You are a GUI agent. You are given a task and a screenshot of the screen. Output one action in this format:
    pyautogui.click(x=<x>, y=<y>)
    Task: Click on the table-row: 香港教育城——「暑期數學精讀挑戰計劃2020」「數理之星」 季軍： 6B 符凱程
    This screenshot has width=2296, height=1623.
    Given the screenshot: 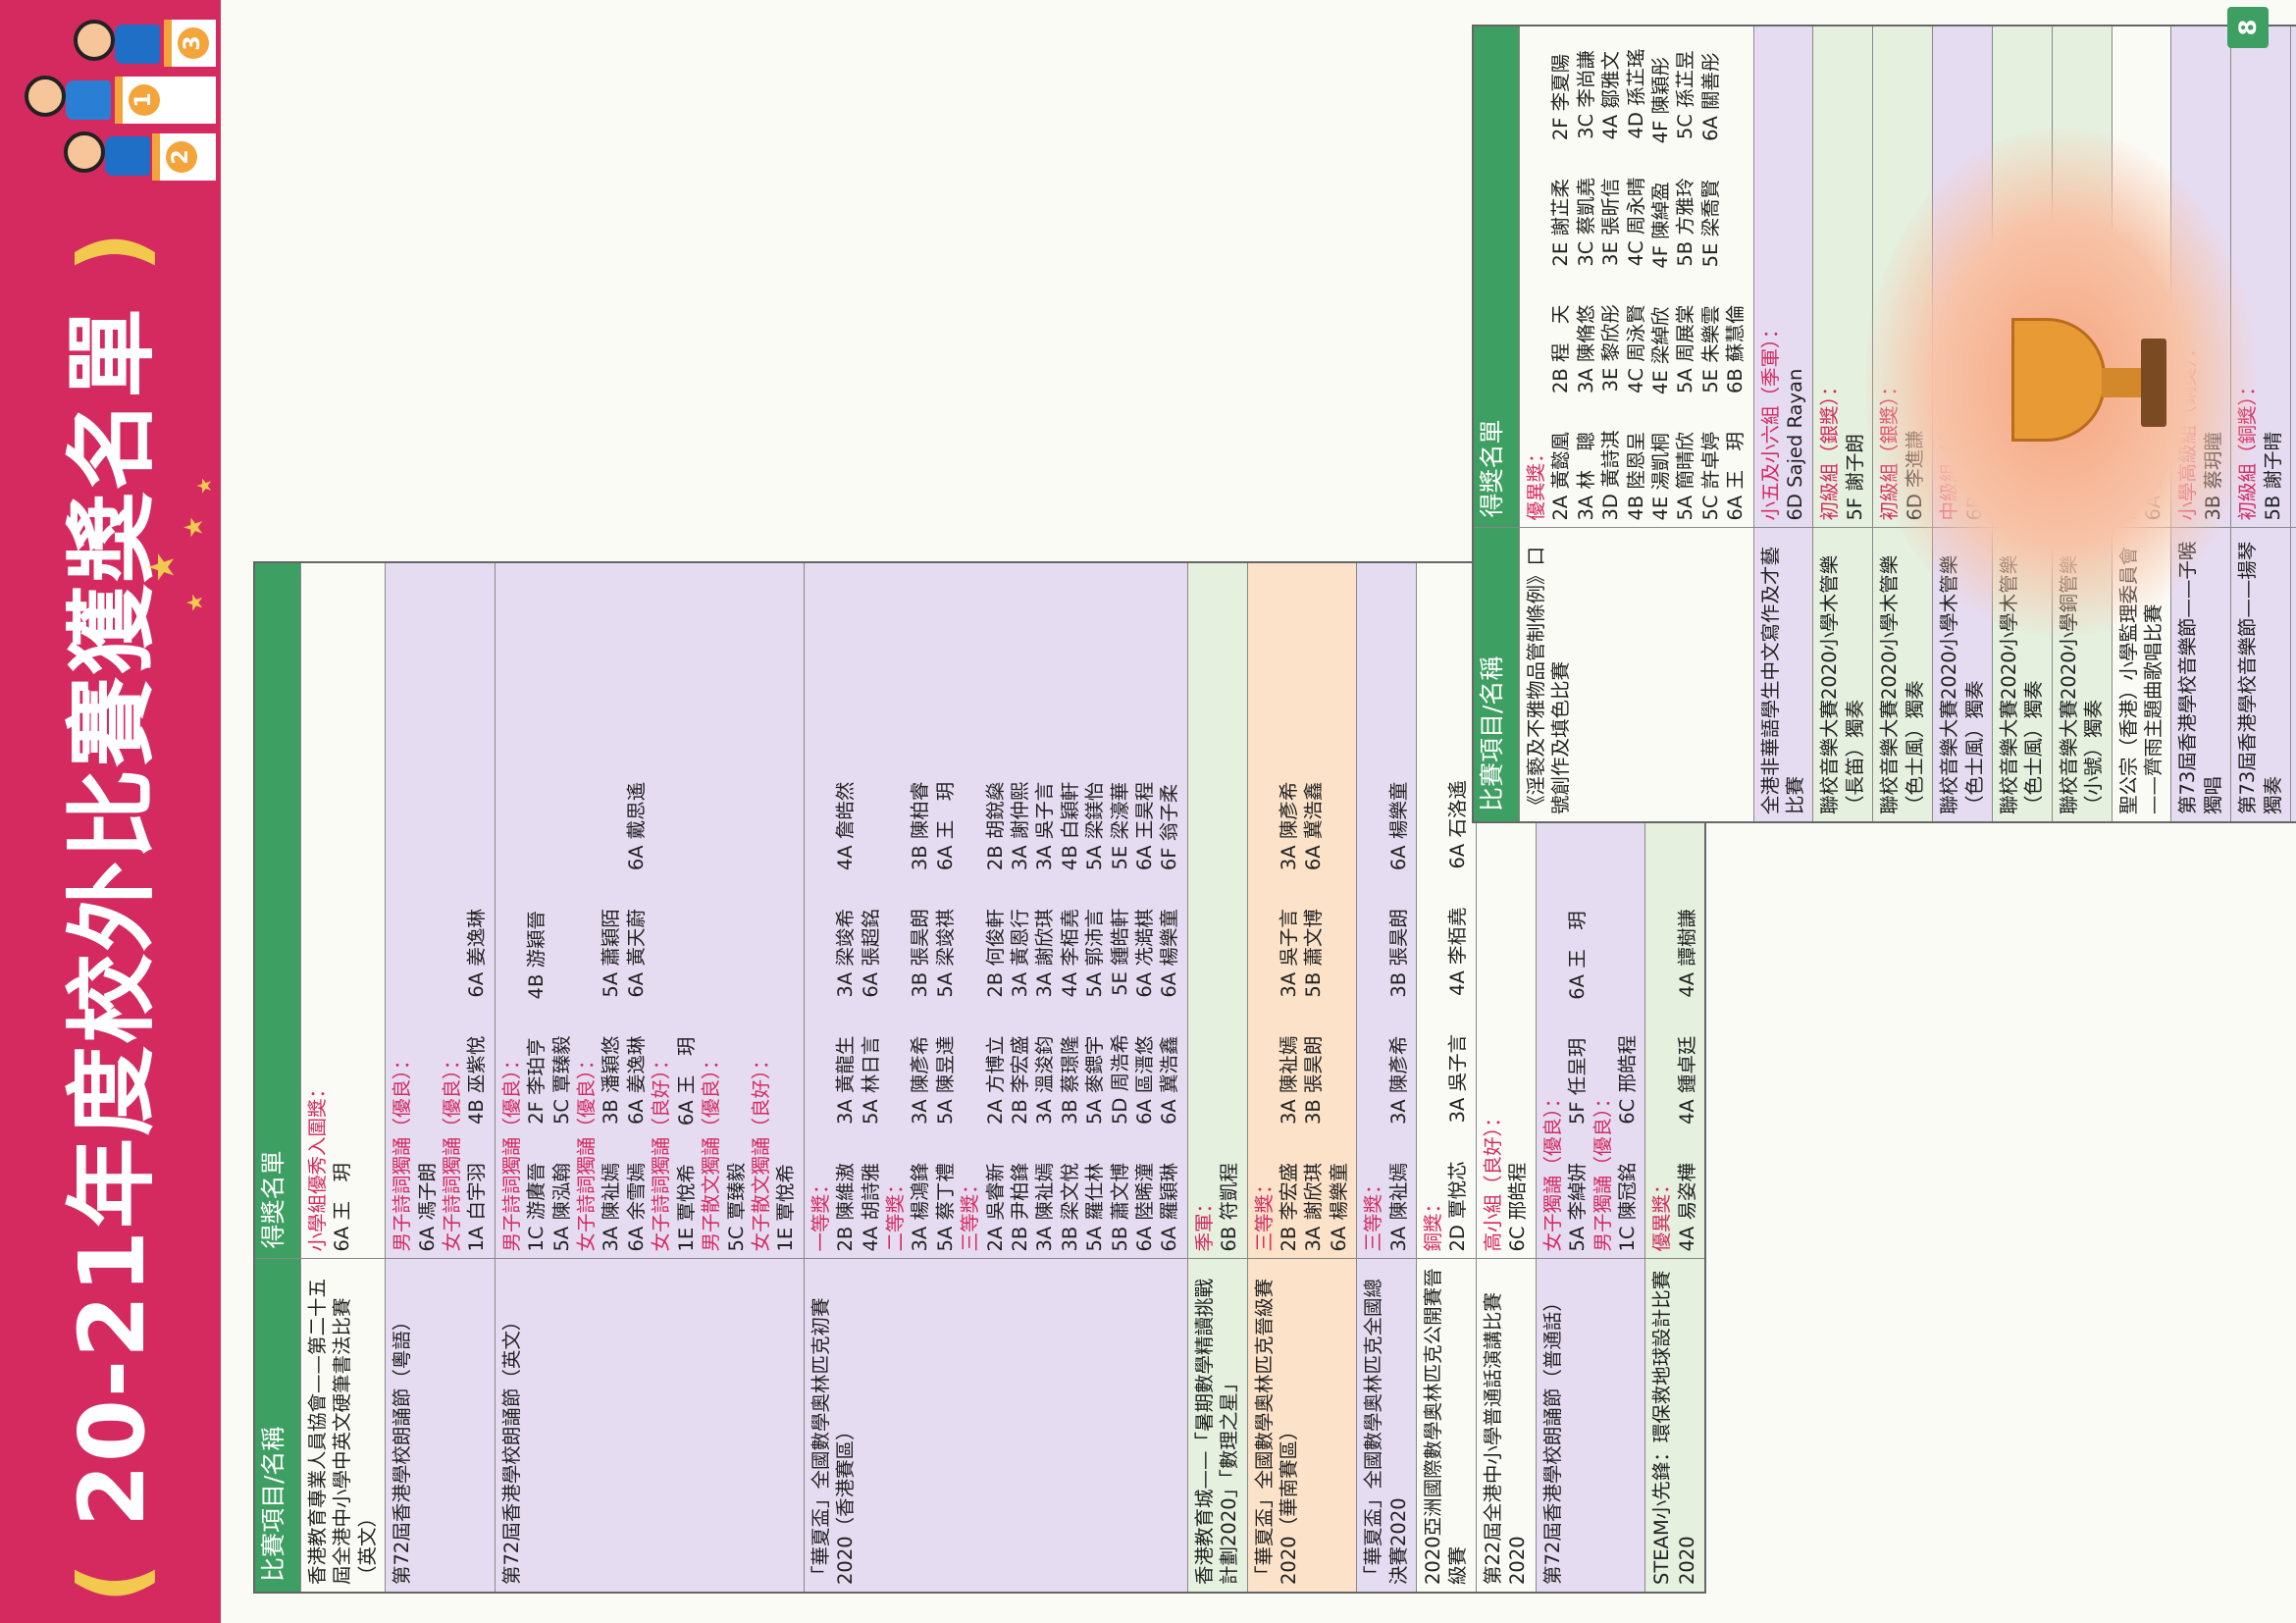 What is the action you would take?
    pyautogui.click(x=1217, y=1077)
    